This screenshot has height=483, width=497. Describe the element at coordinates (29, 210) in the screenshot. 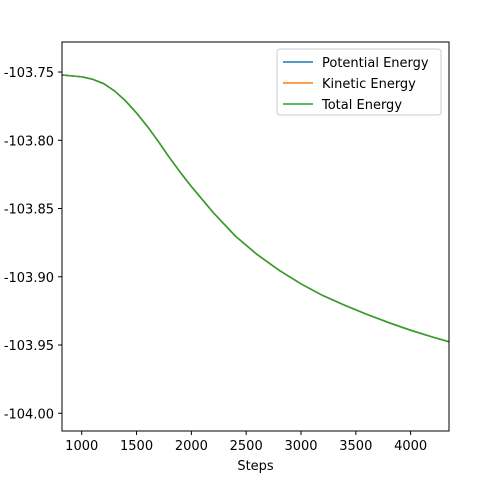

I see `y-tick-label: -103.85` at that location.